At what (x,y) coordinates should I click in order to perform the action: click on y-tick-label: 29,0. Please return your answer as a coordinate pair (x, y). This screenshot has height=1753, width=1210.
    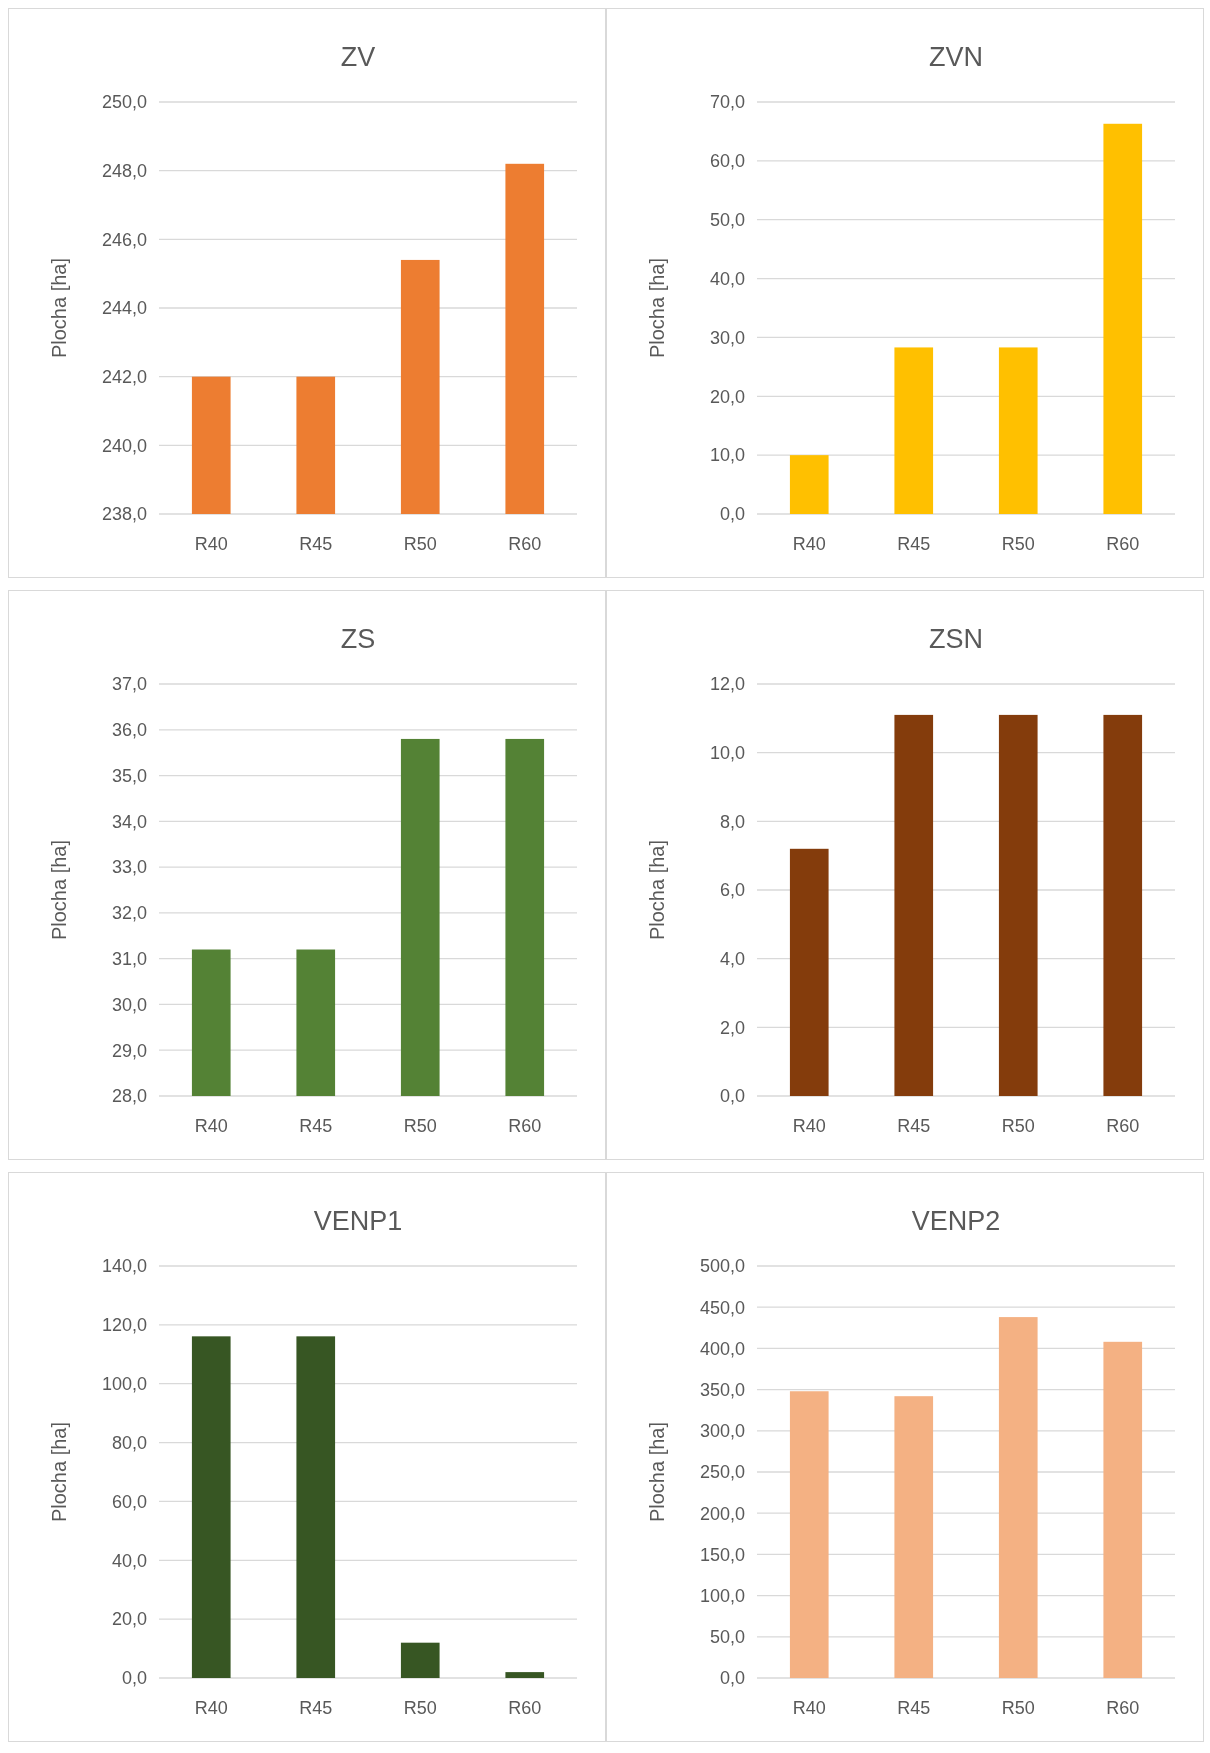
    Looking at the image, I should click on (129, 1050).